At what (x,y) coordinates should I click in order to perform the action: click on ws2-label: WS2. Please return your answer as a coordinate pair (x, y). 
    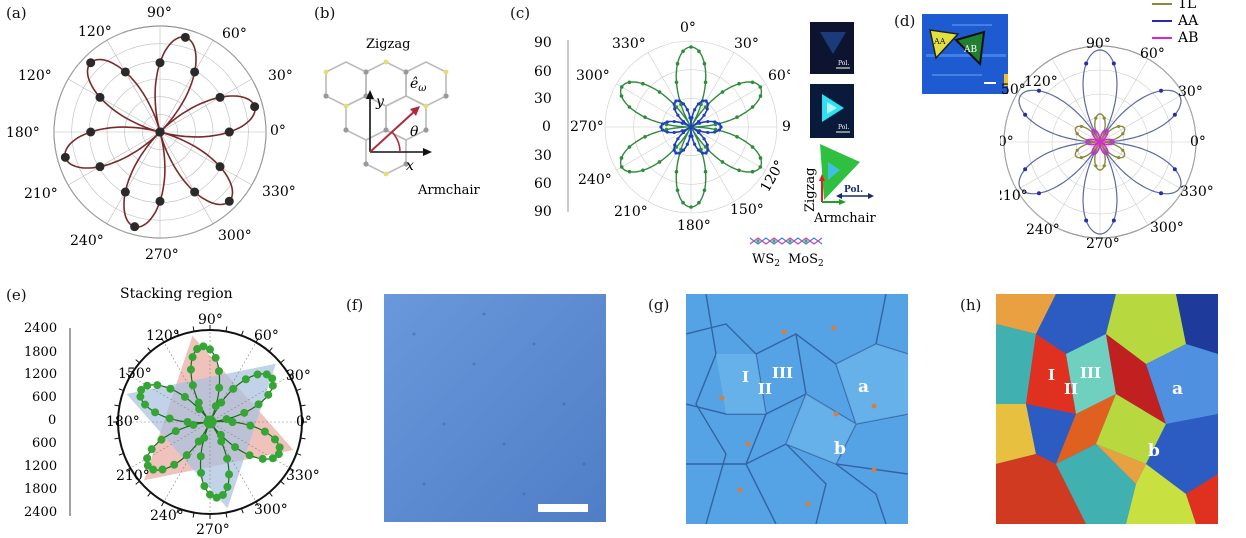
    Looking at the image, I should click on (766, 260).